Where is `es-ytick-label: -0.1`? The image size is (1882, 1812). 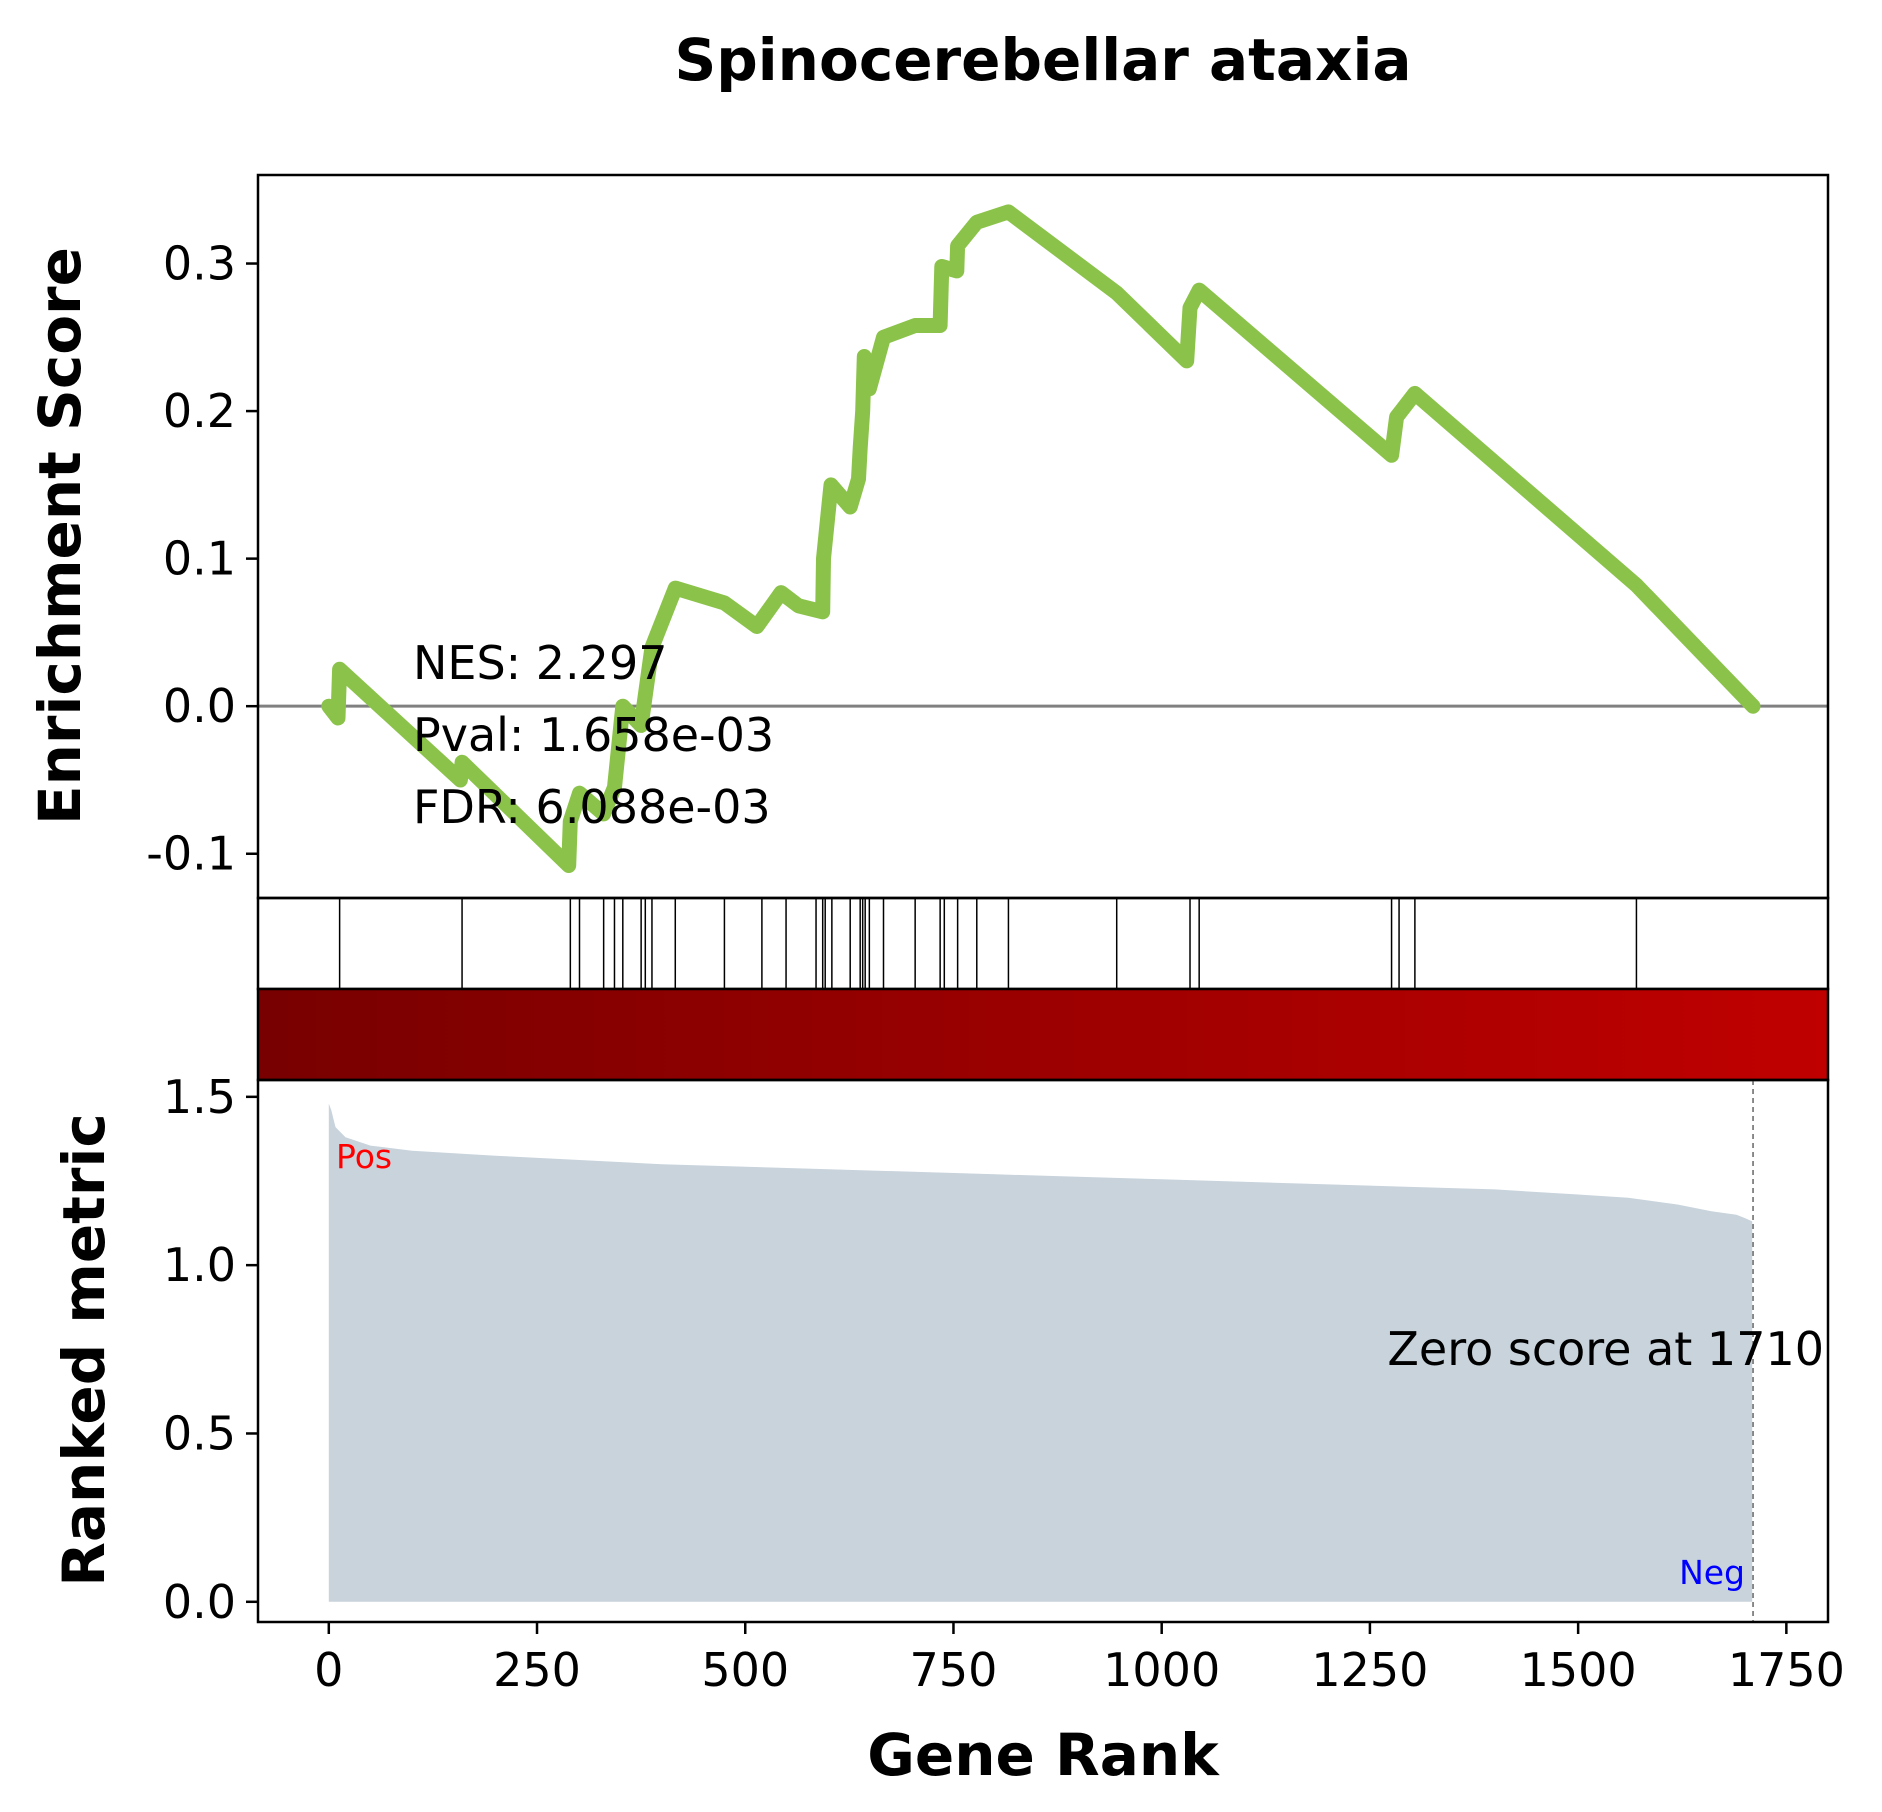 es-ytick-label: -0.1 is located at coordinates (191, 854).